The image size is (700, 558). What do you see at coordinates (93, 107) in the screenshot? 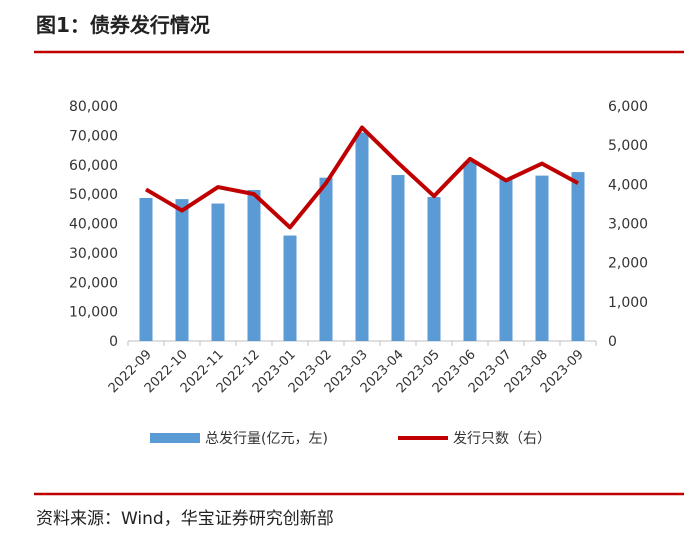
I see `y-tick-label: 80,000` at bounding box center [93, 107].